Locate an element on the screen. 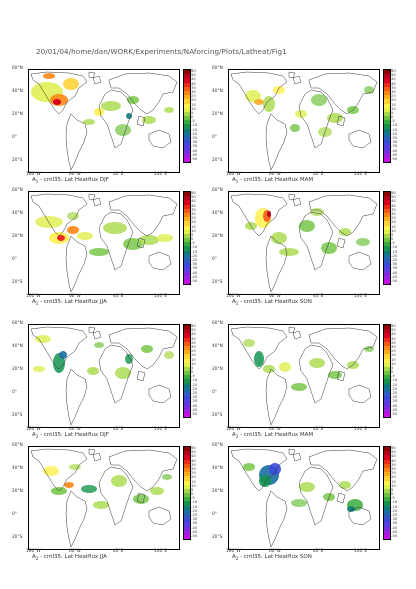 Image resolution: width=416 pixels, height=589 pixels. colorbar-label: 5 is located at coordinates (192, 112).